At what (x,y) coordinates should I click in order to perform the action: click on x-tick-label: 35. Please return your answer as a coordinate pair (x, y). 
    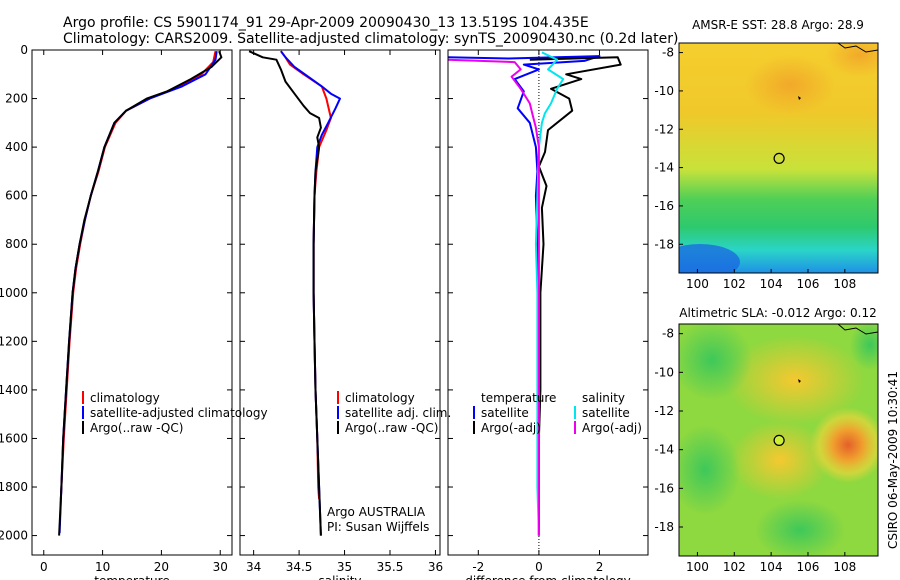
    Looking at the image, I should click on (344, 567).